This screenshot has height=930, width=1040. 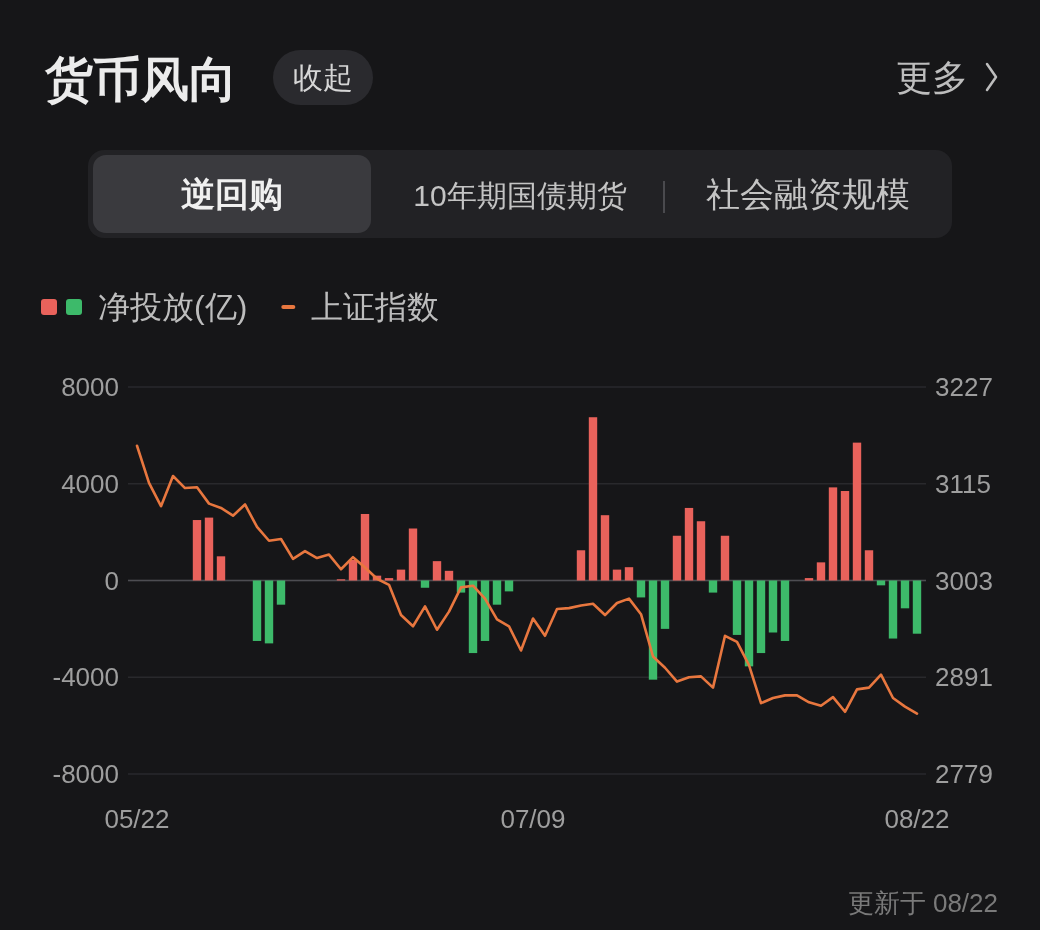 What do you see at coordinates (533, 819) in the screenshot?
I see `xtick: 07/09` at bounding box center [533, 819].